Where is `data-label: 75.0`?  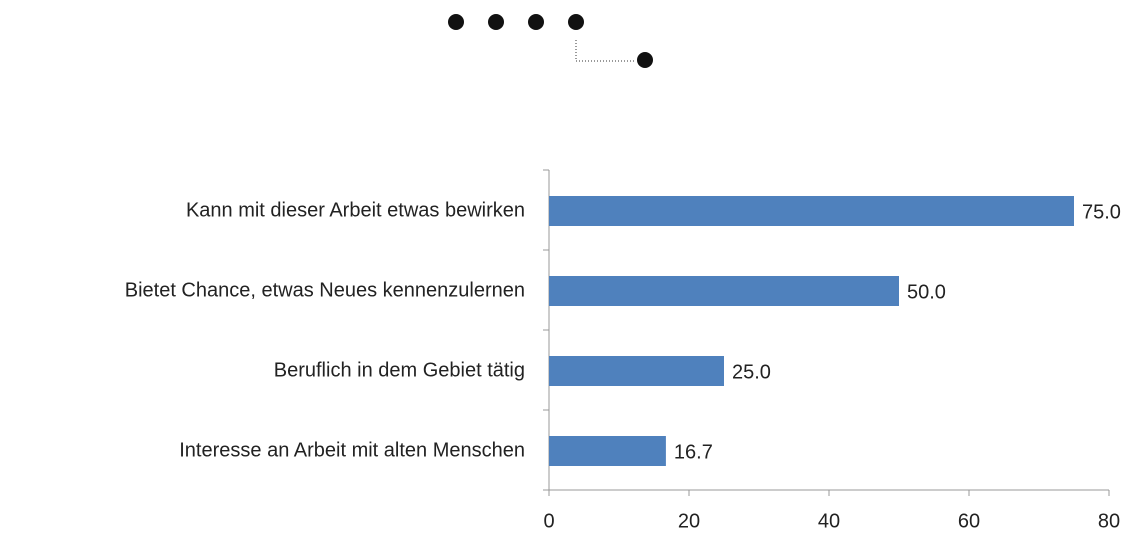
data-label: 75.0 is located at coordinates (1101, 212).